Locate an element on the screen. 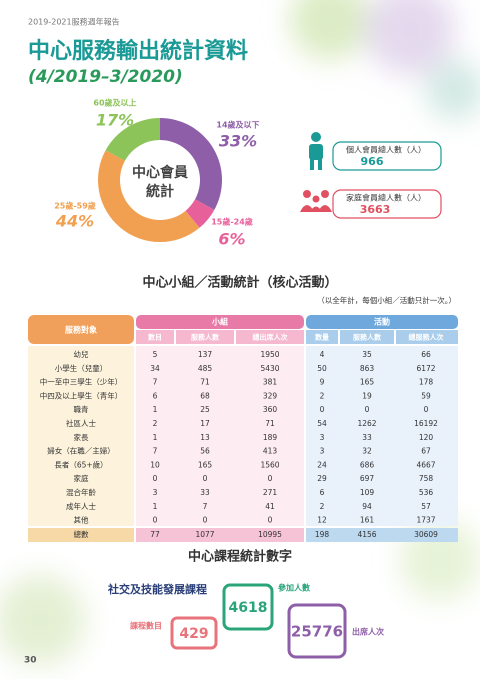  table-cell: 32 is located at coordinates (367, 451).